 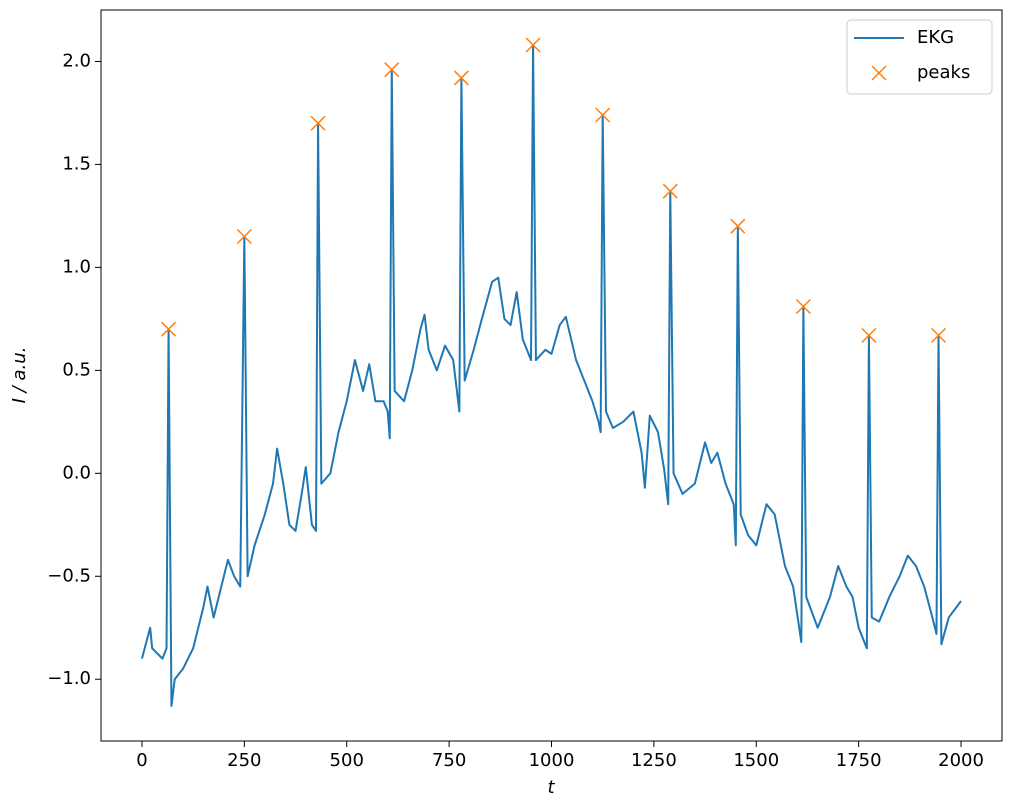 What do you see at coordinates (76, 369) in the screenshot?
I see `y-tick-label: 0.5` at bounding box center [76, 369].